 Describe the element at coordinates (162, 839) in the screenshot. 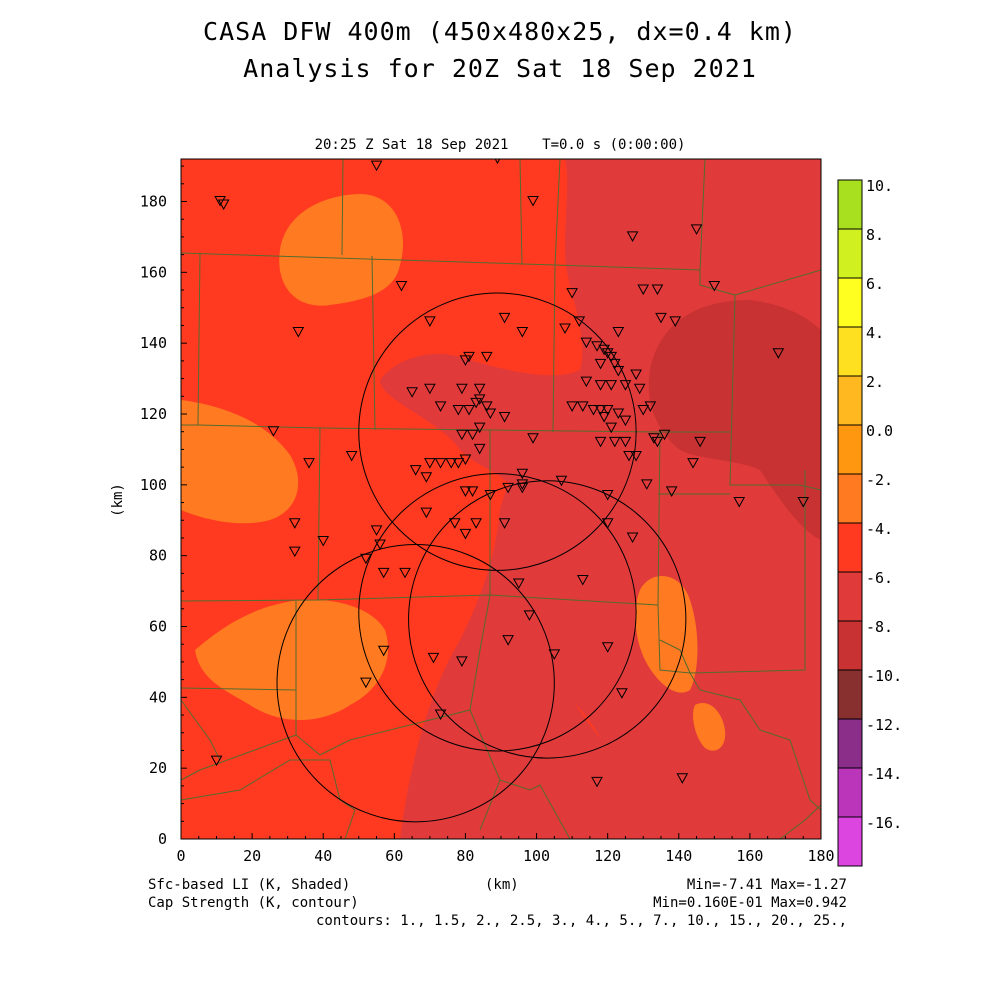

I see `y-tick-label: 0` at that location.